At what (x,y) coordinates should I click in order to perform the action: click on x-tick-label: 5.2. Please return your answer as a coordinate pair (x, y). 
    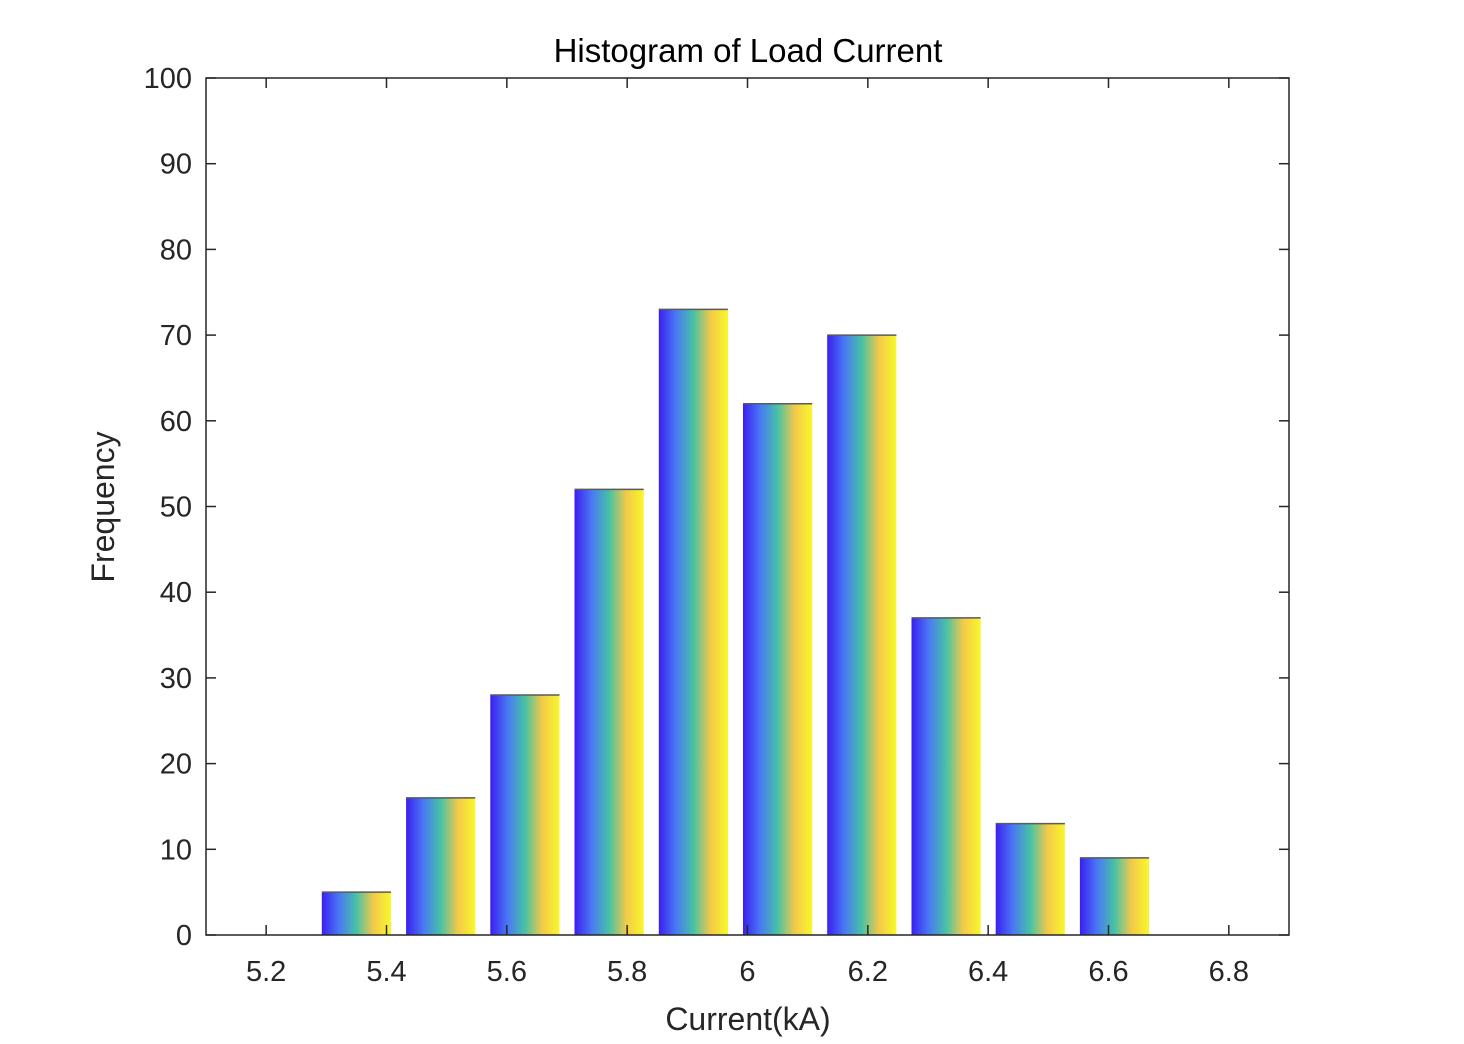
    Looking at the image, I should click on (266, 972).